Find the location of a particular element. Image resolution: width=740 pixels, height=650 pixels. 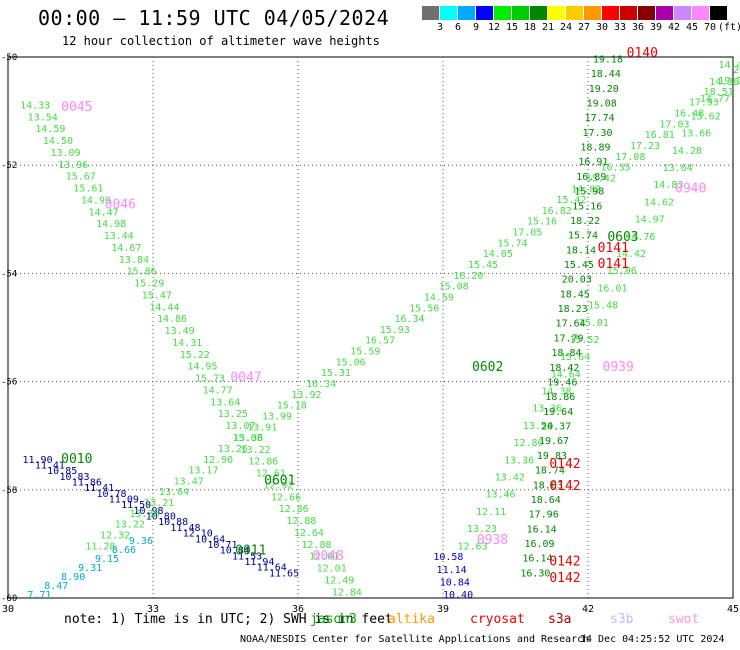

wave-height-value: 12.32 is located at coordinates (115, 535).